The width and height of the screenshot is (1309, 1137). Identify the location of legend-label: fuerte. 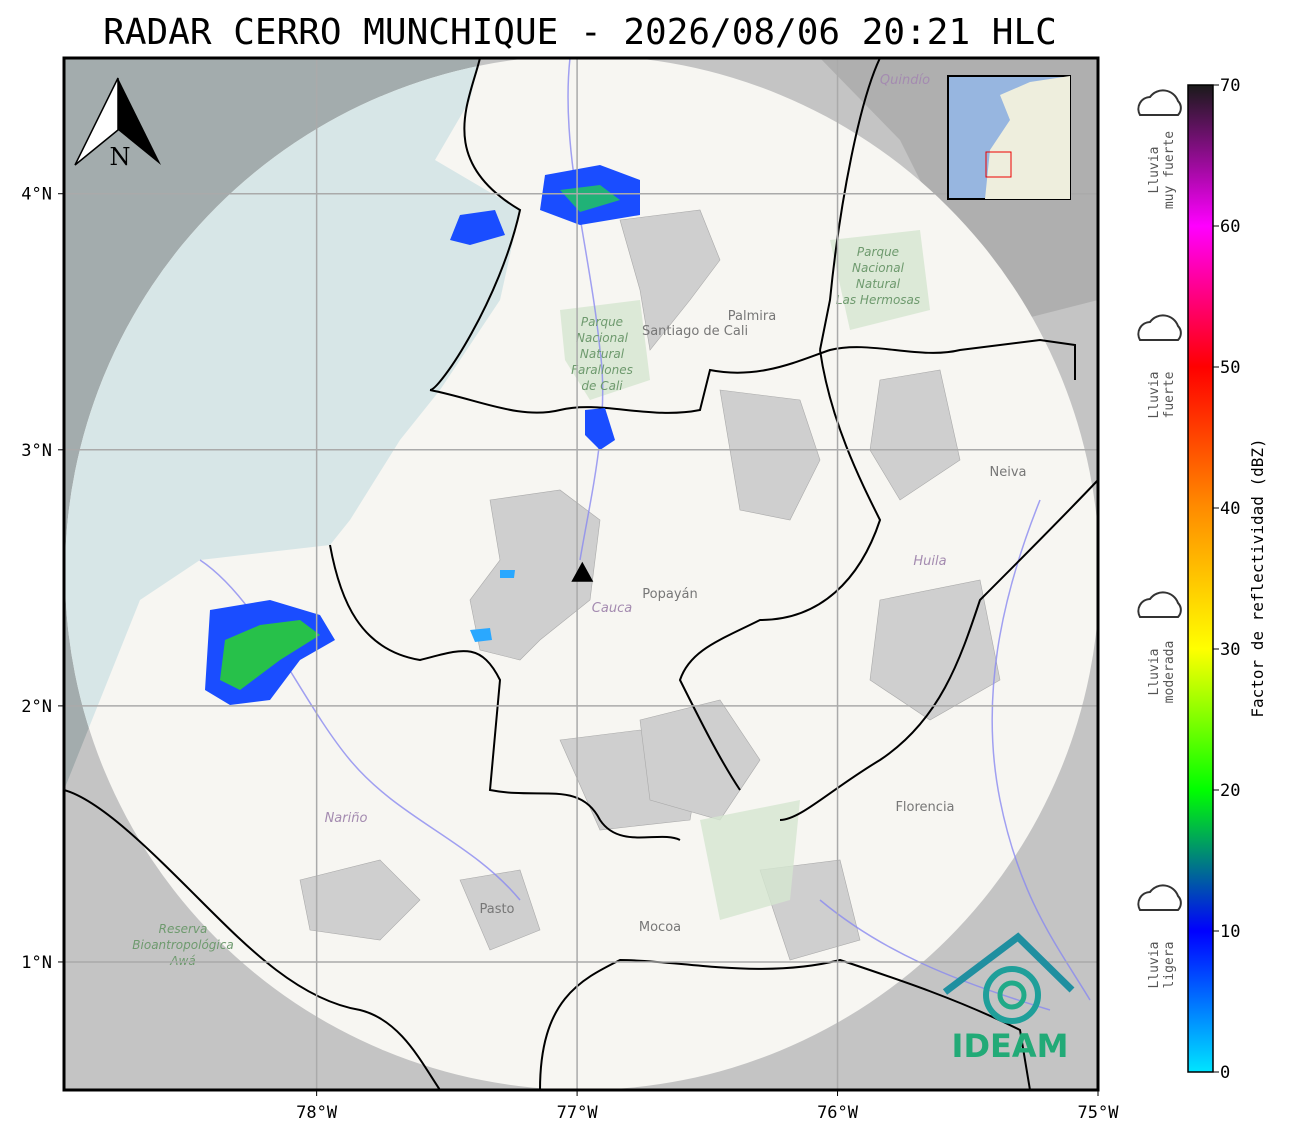
(1169, 394).